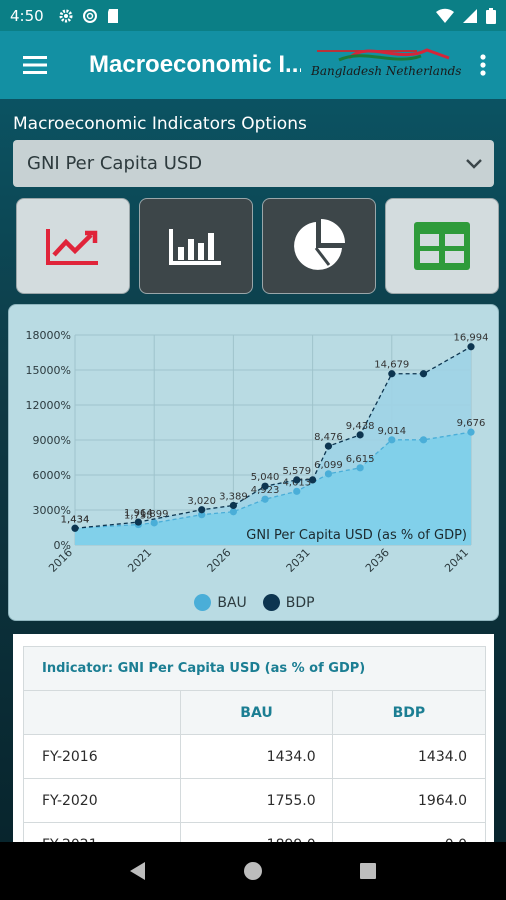  I want to click on system-nav-bar, so click(253, 871).